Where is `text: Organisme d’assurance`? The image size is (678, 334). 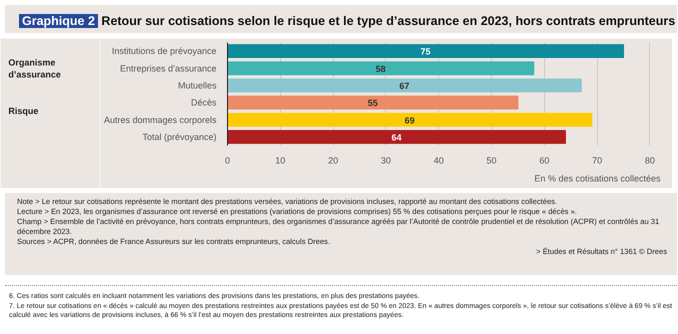 text: Organisme d’assurance is located at coordinates (34, 68).